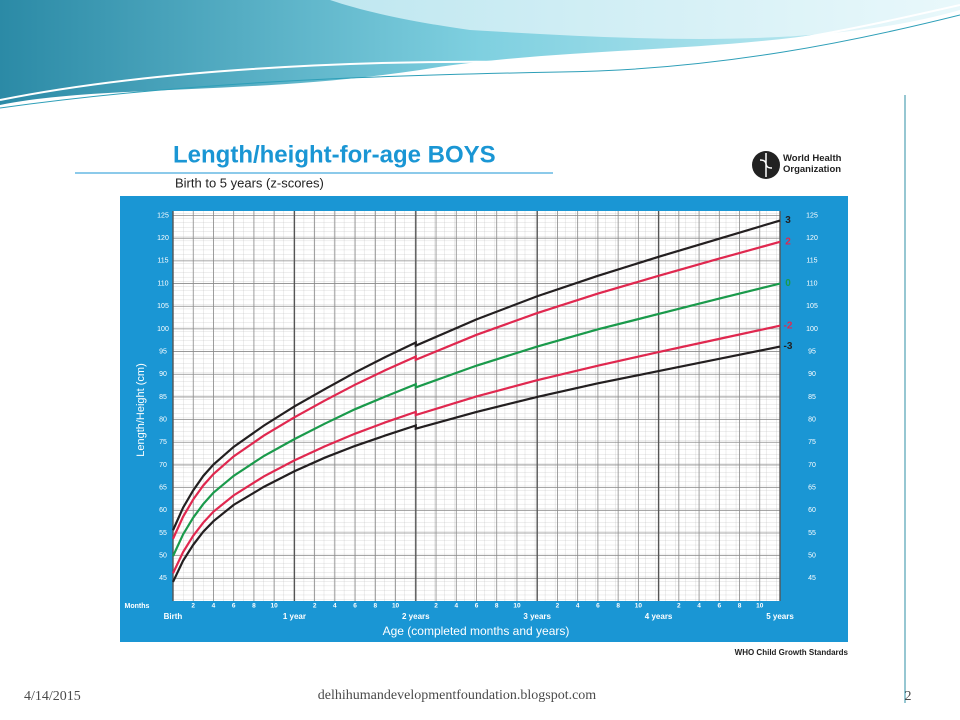 The image size is (960, 720). What do you see at coordinates (812, 215) in the screenshot?
I see `y-tick-label-right: 125` at bounding box center [812, 215].